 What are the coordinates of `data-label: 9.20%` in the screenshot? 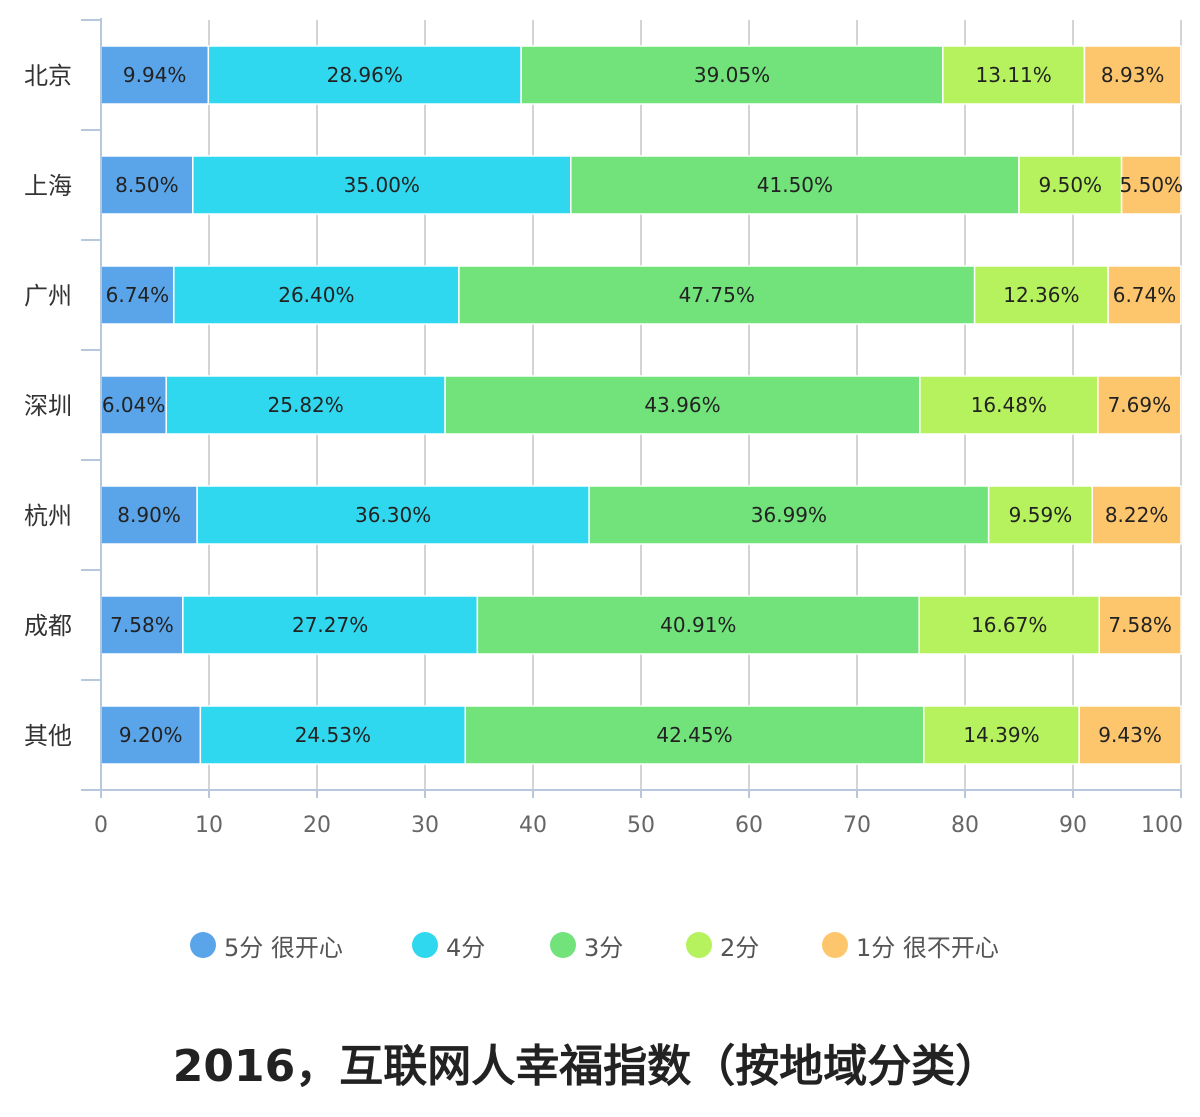 It's located at (151, 735).